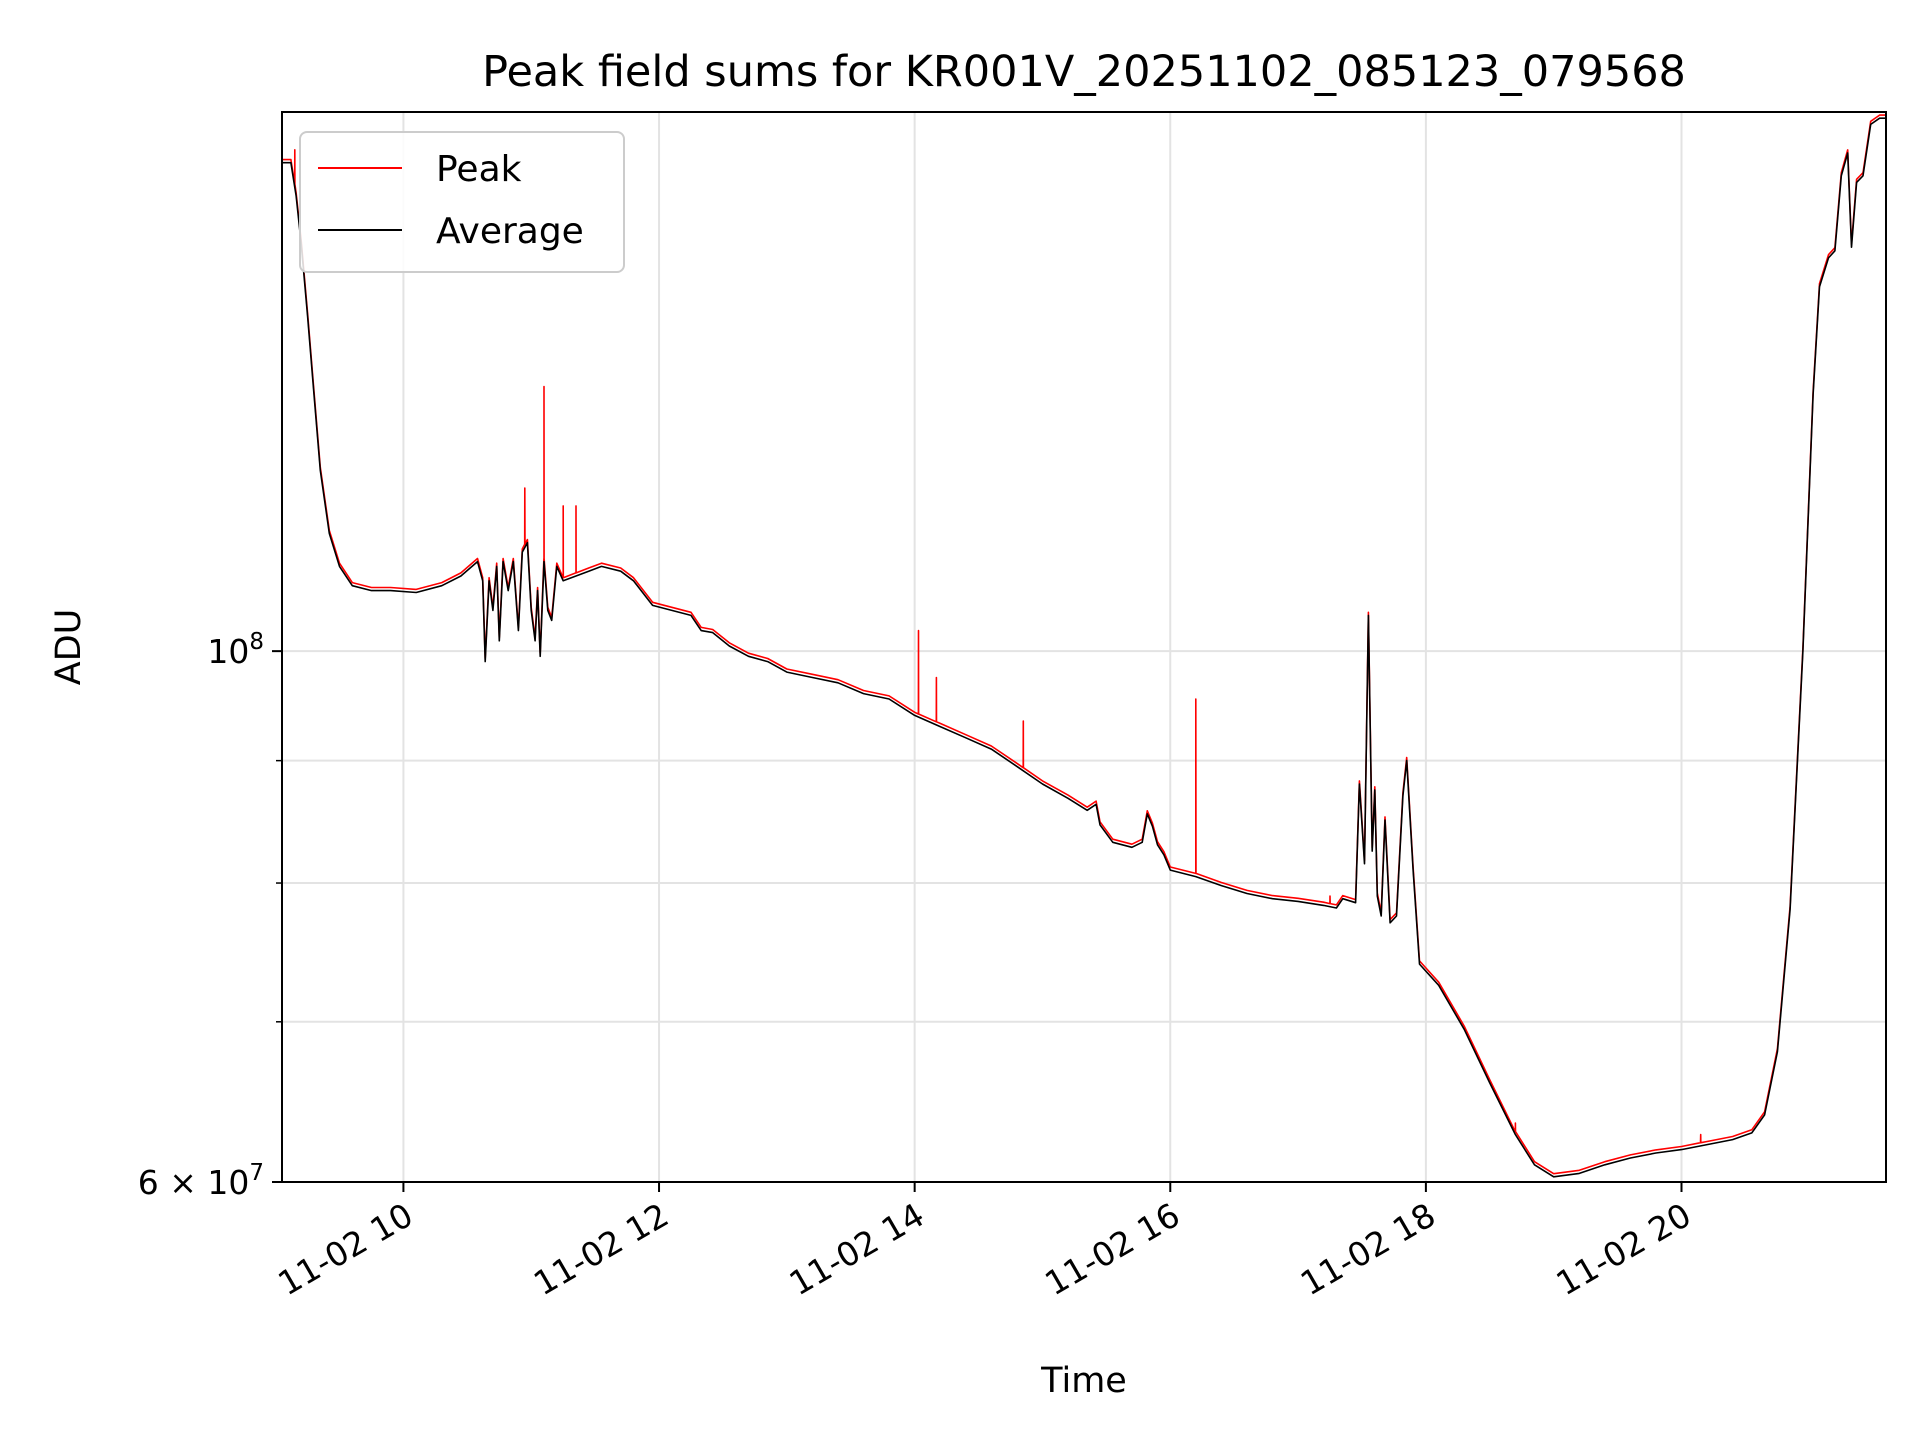  Describe the element at coordinates (69, 647) in the screenshot. I see `y-axis-label: ADU` at that location.